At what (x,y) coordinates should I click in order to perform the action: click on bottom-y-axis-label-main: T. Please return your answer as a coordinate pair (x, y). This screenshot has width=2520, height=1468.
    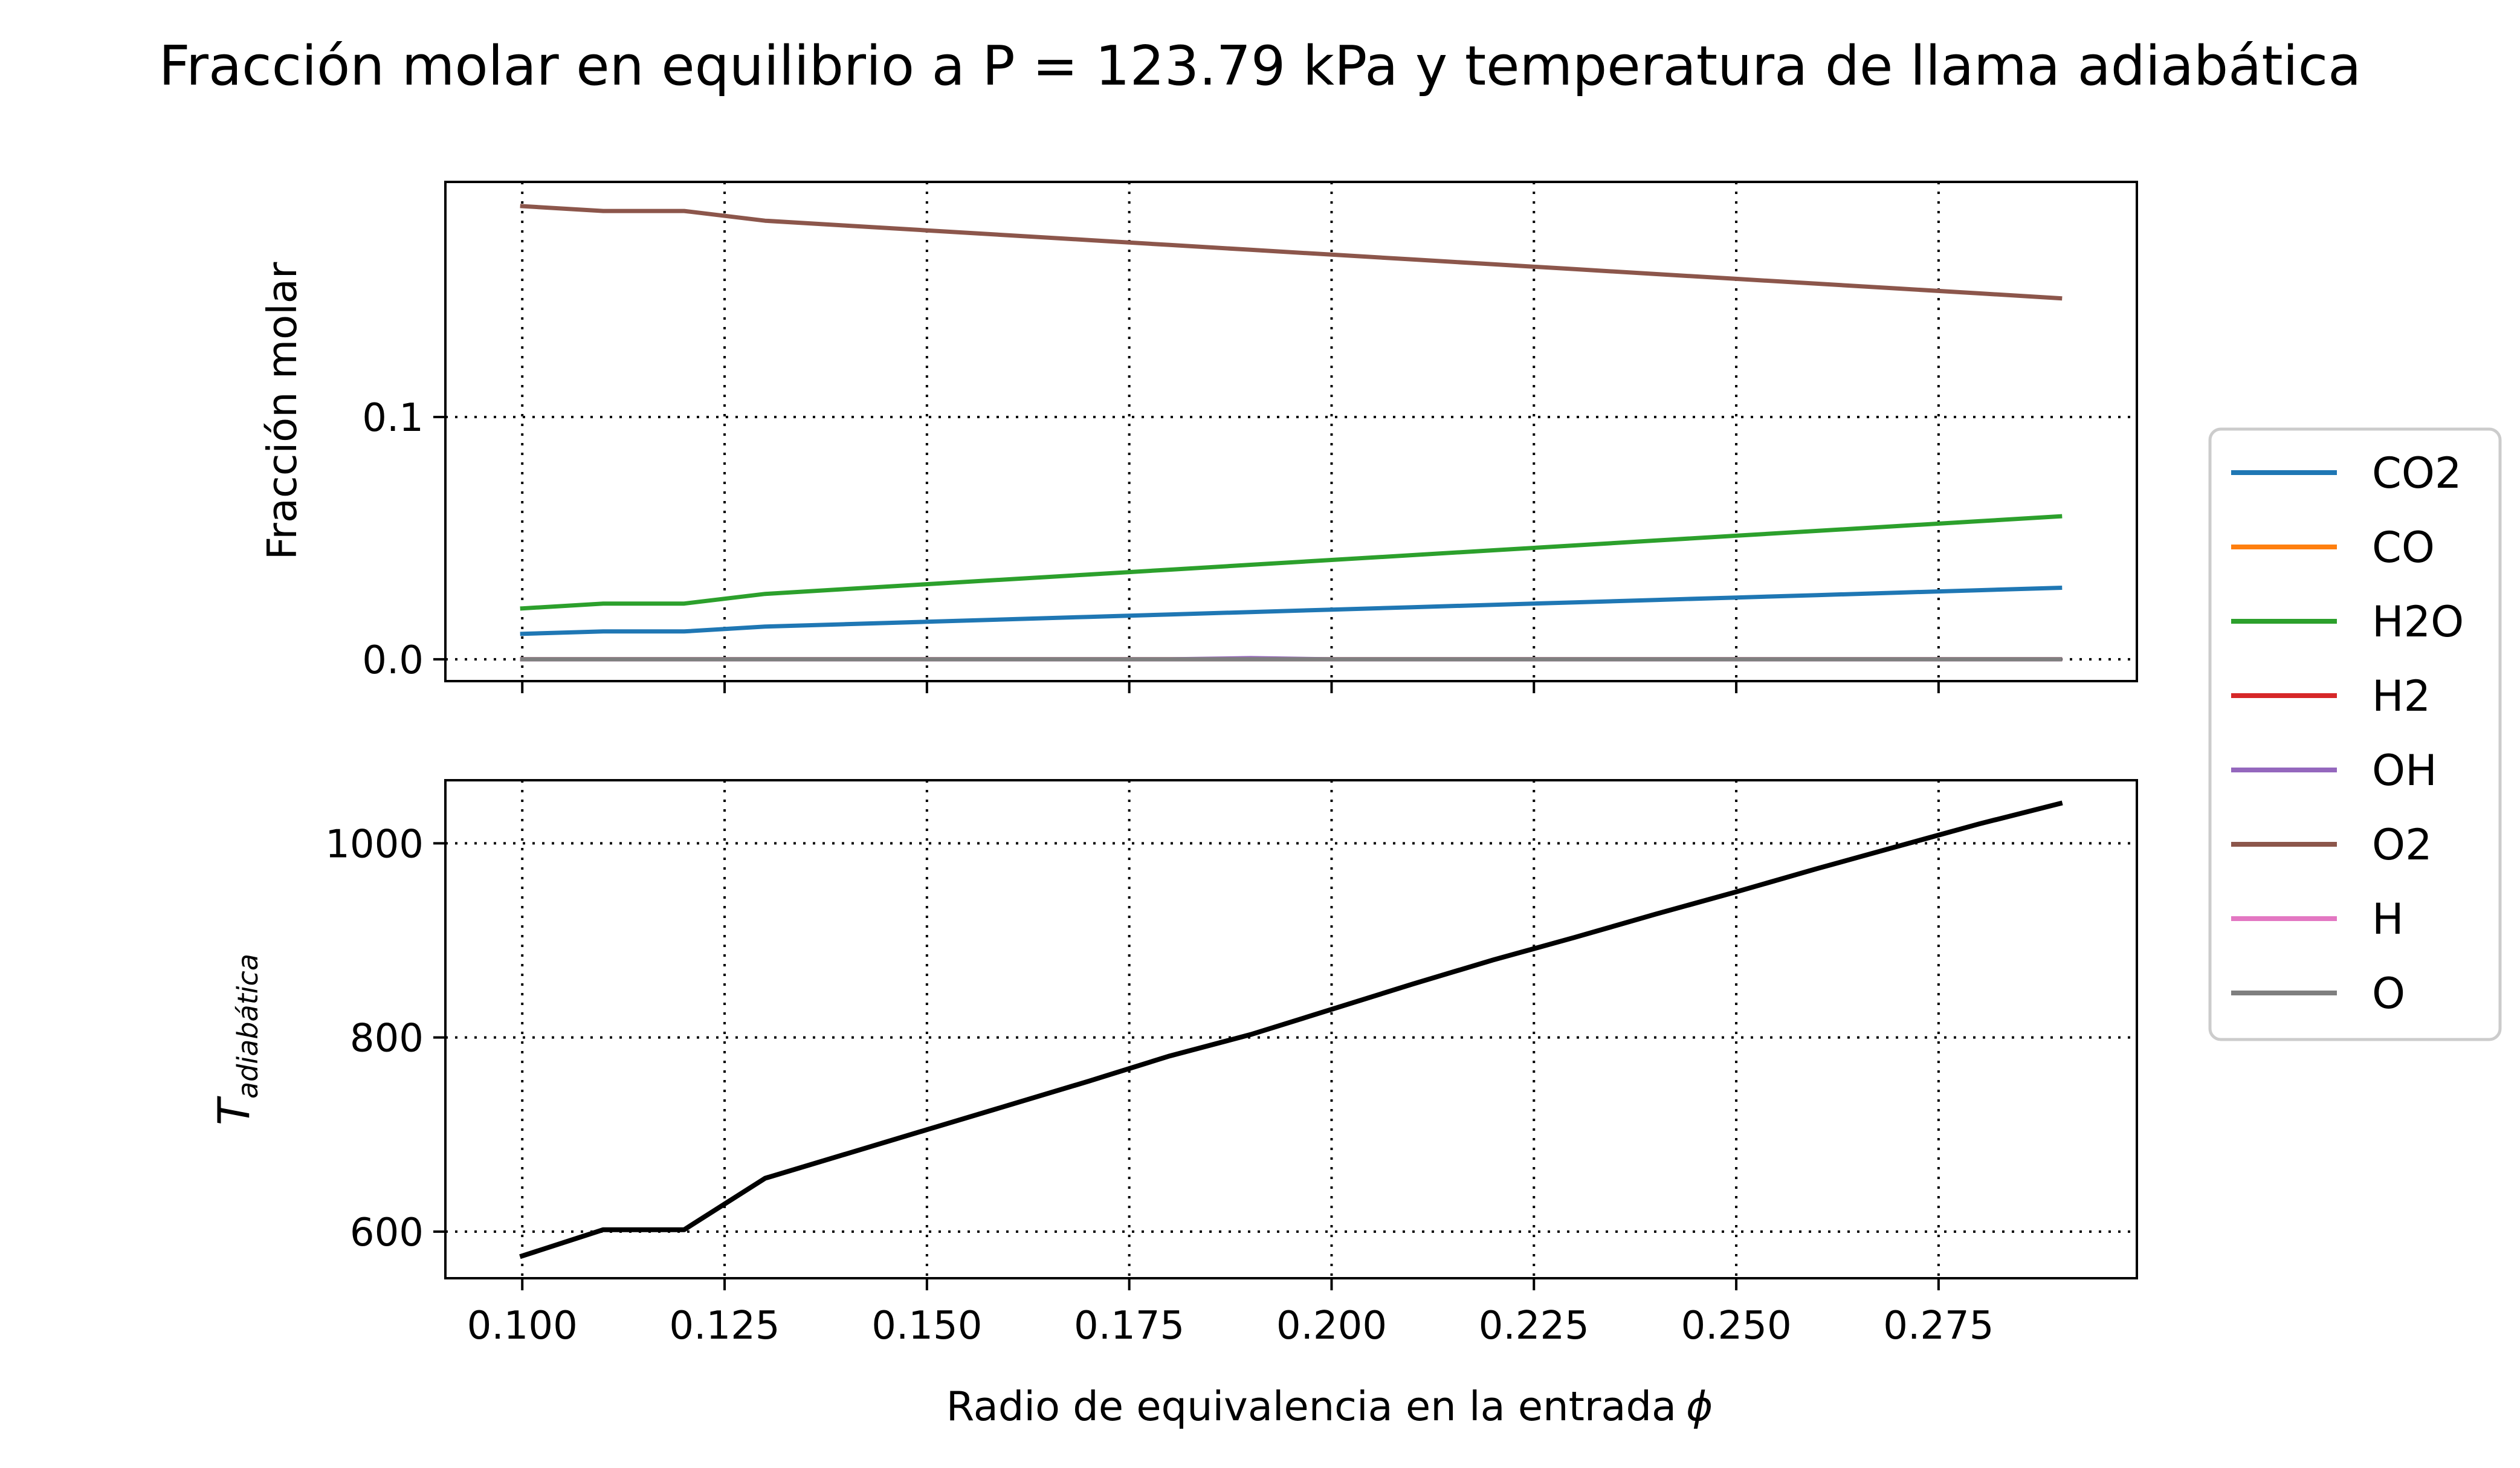
    Looking at the image, I should click on (233, 1110).